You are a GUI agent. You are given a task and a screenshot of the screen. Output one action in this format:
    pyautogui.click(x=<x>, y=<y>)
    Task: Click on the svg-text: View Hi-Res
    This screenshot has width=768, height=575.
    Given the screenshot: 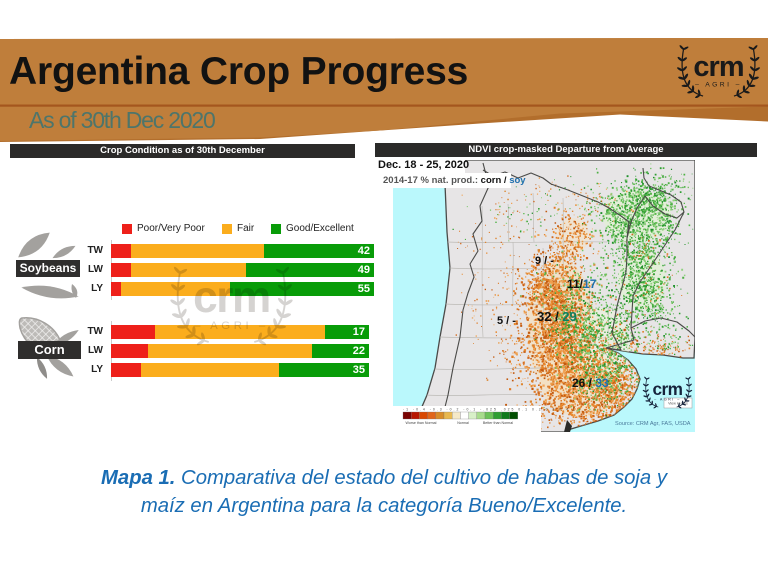 What is the action you would take?
    pyautogui.click(x=678, y=404)
    